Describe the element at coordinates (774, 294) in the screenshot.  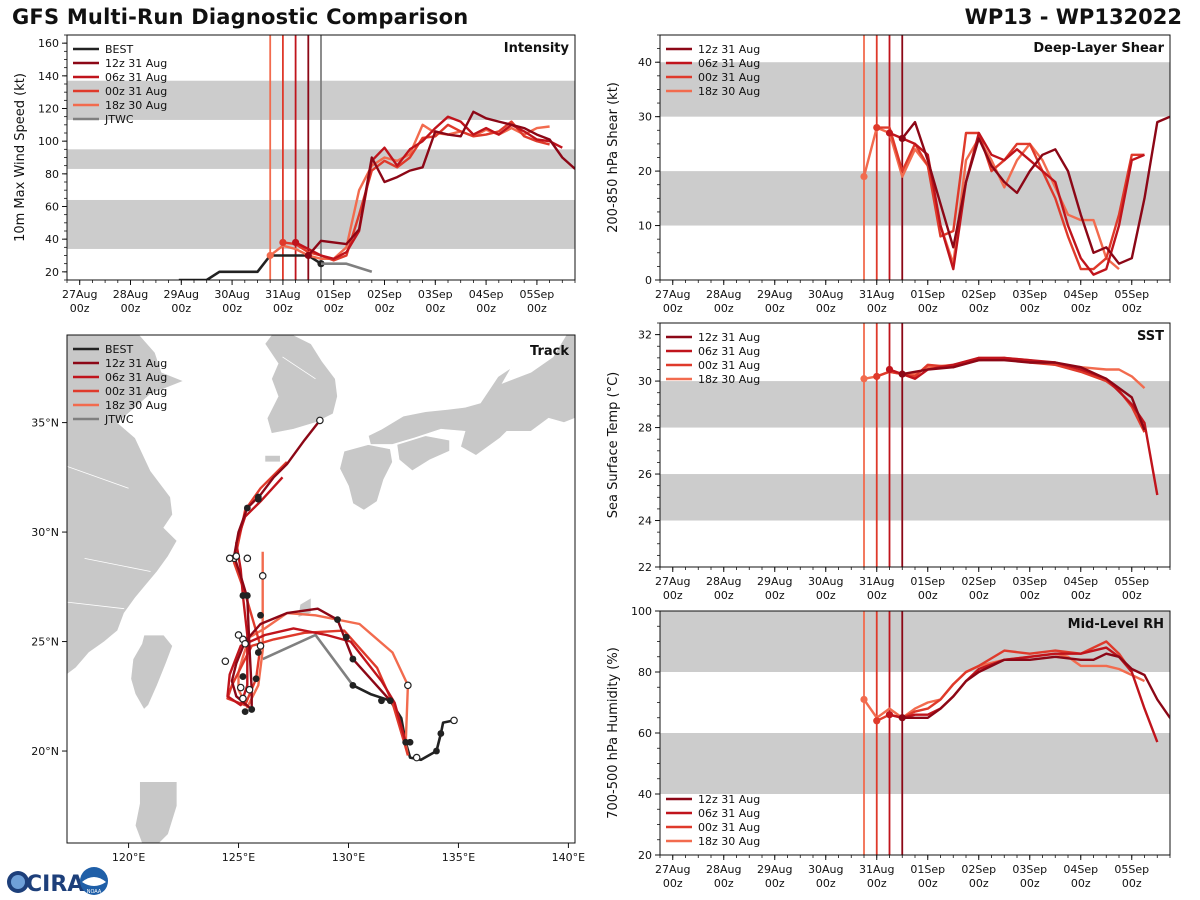
I see `shear-xtick-label: 29Aug` at that location.